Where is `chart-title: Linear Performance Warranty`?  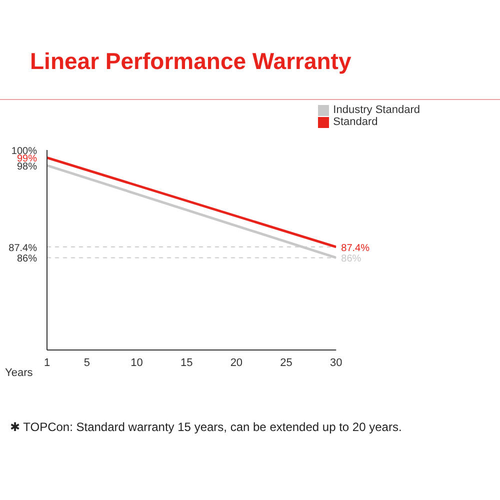 chart-title: Linear Performance Warranty is located at coordinates (191, 61).